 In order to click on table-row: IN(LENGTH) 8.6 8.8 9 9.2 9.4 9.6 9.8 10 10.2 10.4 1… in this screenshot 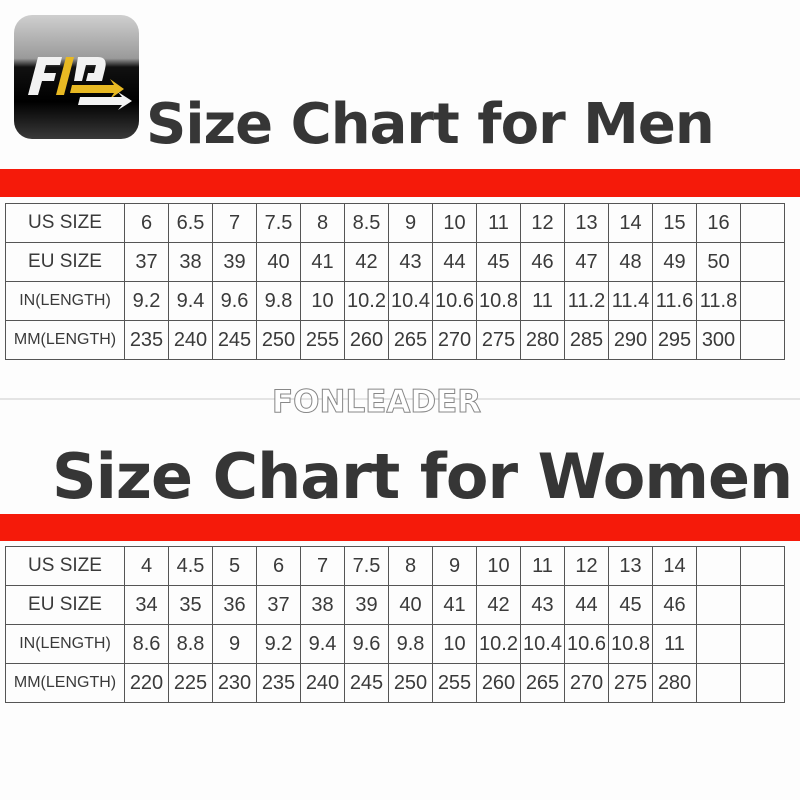, I will do `click(395, 644)`.